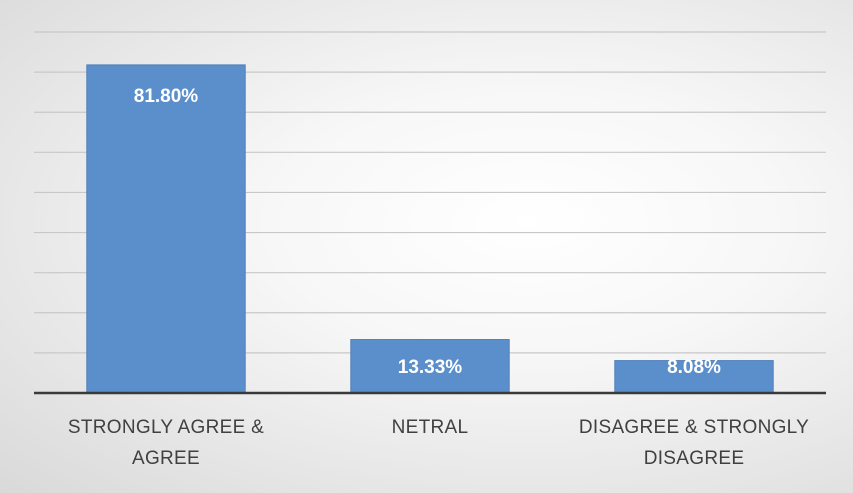  What do you see at coordinates (166, 96) in the screenshot?
I see `value-label: 81.80%` at bounding box center [166, 96].